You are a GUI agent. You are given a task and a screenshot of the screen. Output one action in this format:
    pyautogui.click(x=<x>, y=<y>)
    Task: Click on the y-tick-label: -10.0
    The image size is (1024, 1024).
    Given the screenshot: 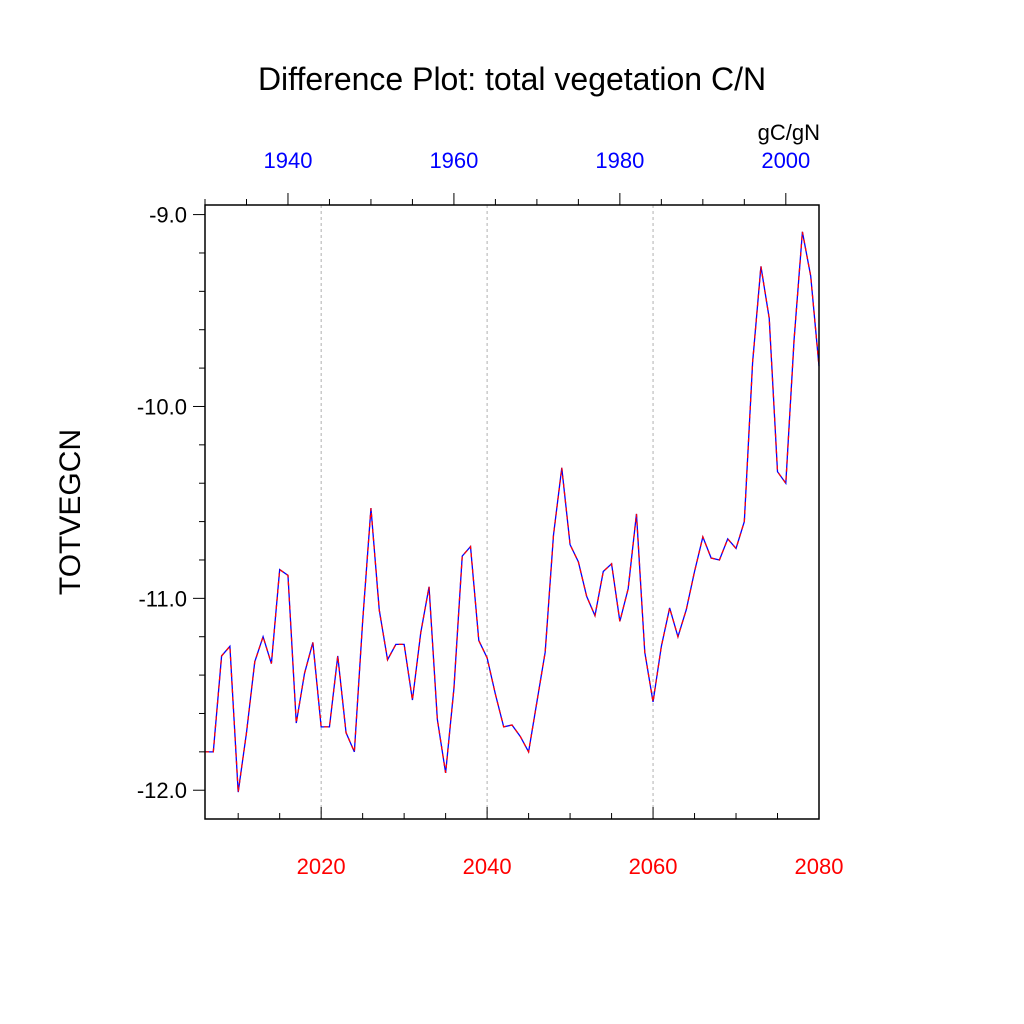 What is the action you would take?
    pyautogui.click(x=162, y=406)
    